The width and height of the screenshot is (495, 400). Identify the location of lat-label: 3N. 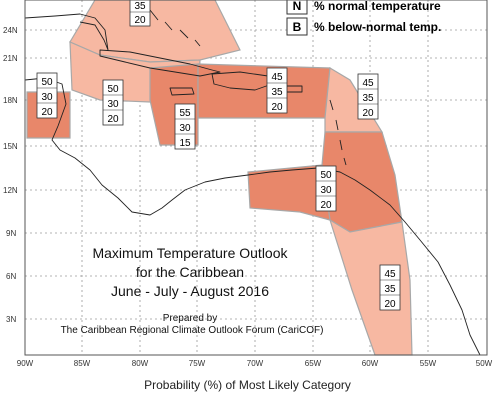
(11, 319).